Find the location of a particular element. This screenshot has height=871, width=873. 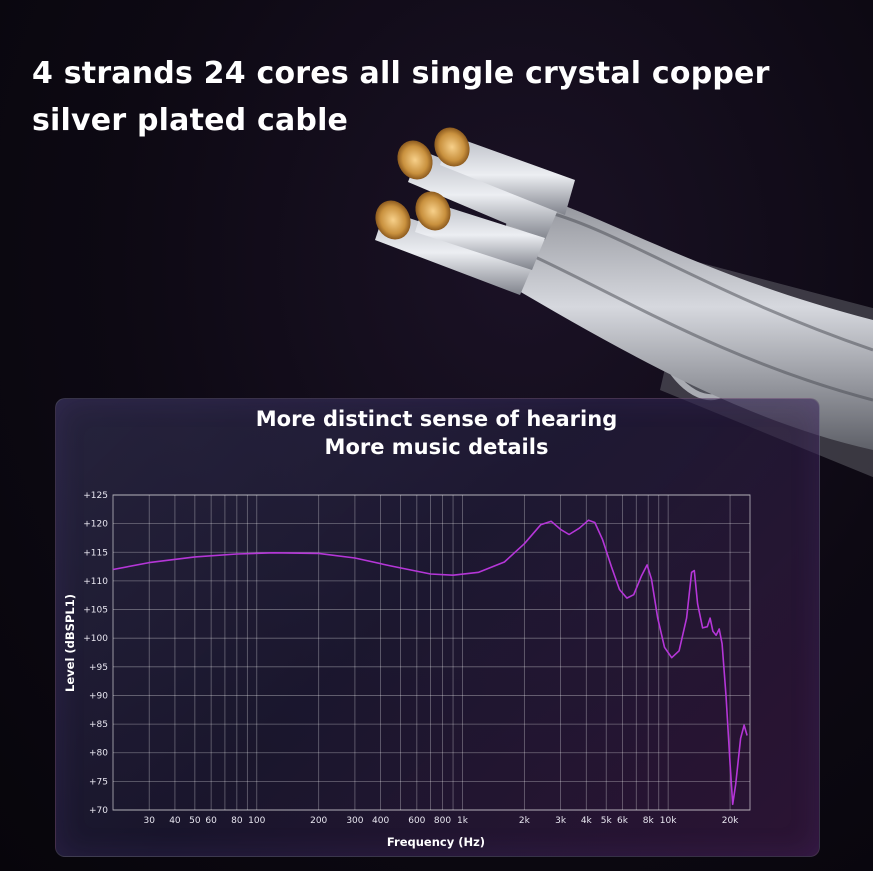

x-tick-label: 400 is located at coordinates (380, 821).